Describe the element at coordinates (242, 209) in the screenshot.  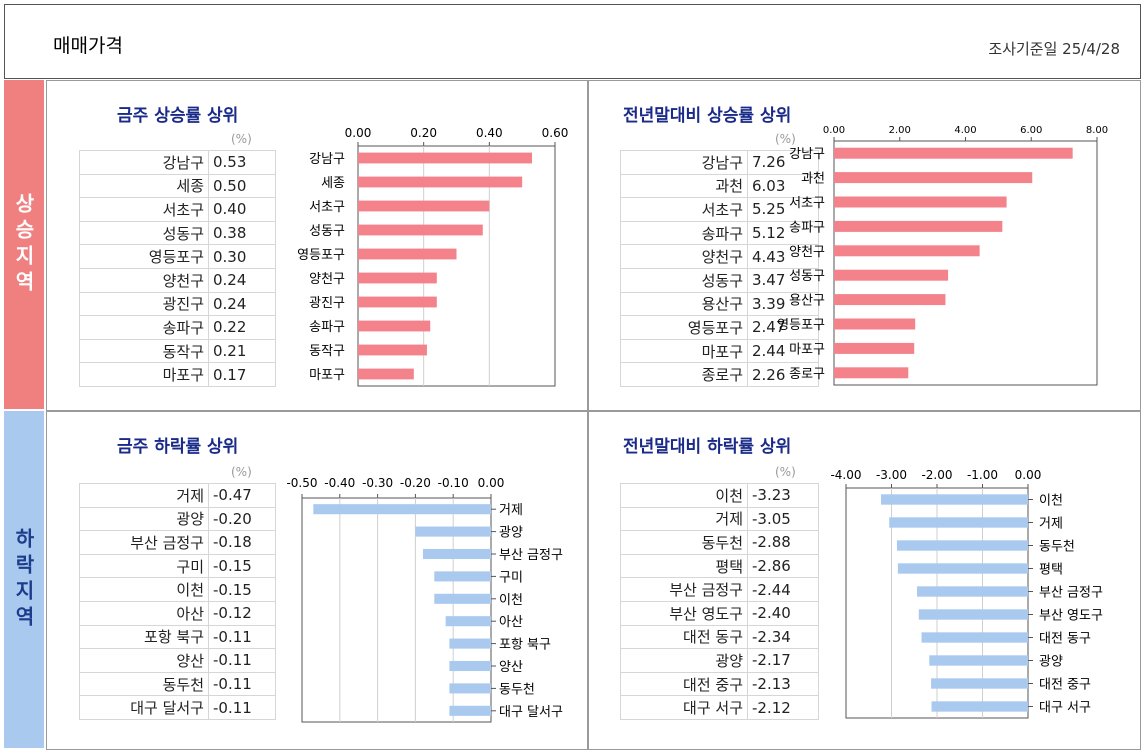
I see `rate-value-cell: 0.40` at that location.